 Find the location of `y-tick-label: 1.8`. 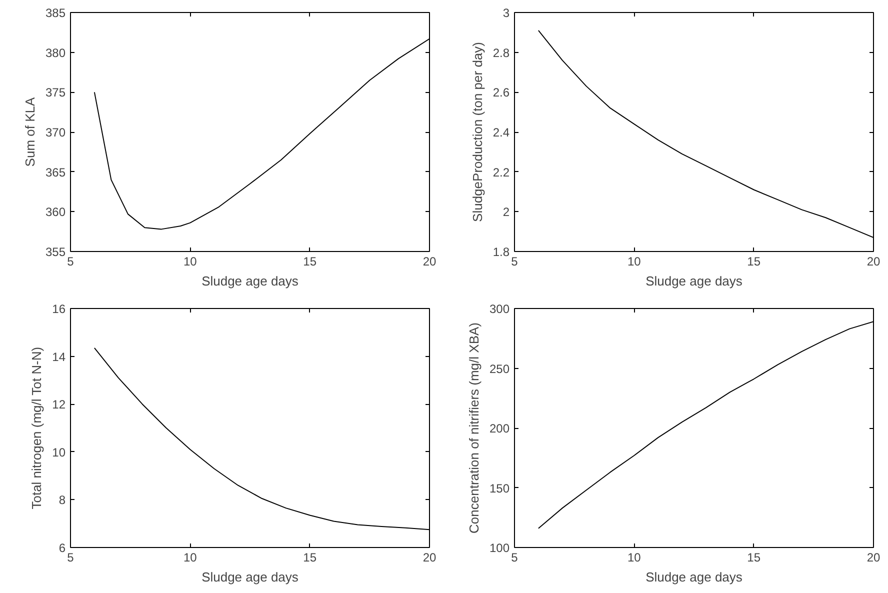

y-tick-label: 1.8 is located at coordinates (501, 252).